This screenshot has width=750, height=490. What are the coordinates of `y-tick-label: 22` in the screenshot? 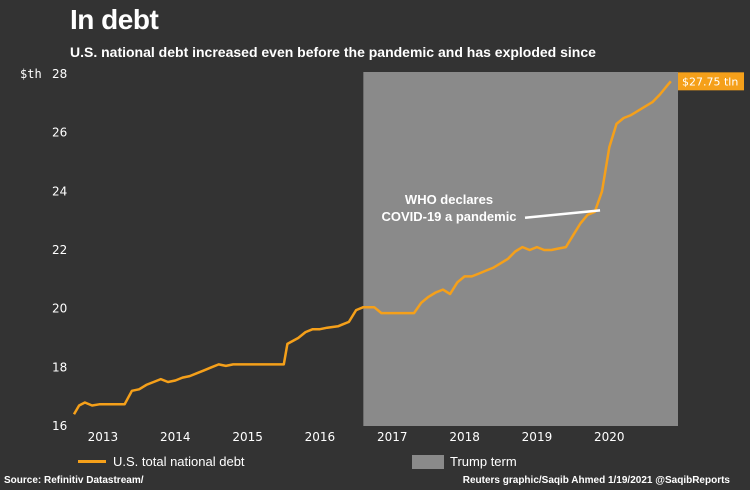 It's located at (59, 250).